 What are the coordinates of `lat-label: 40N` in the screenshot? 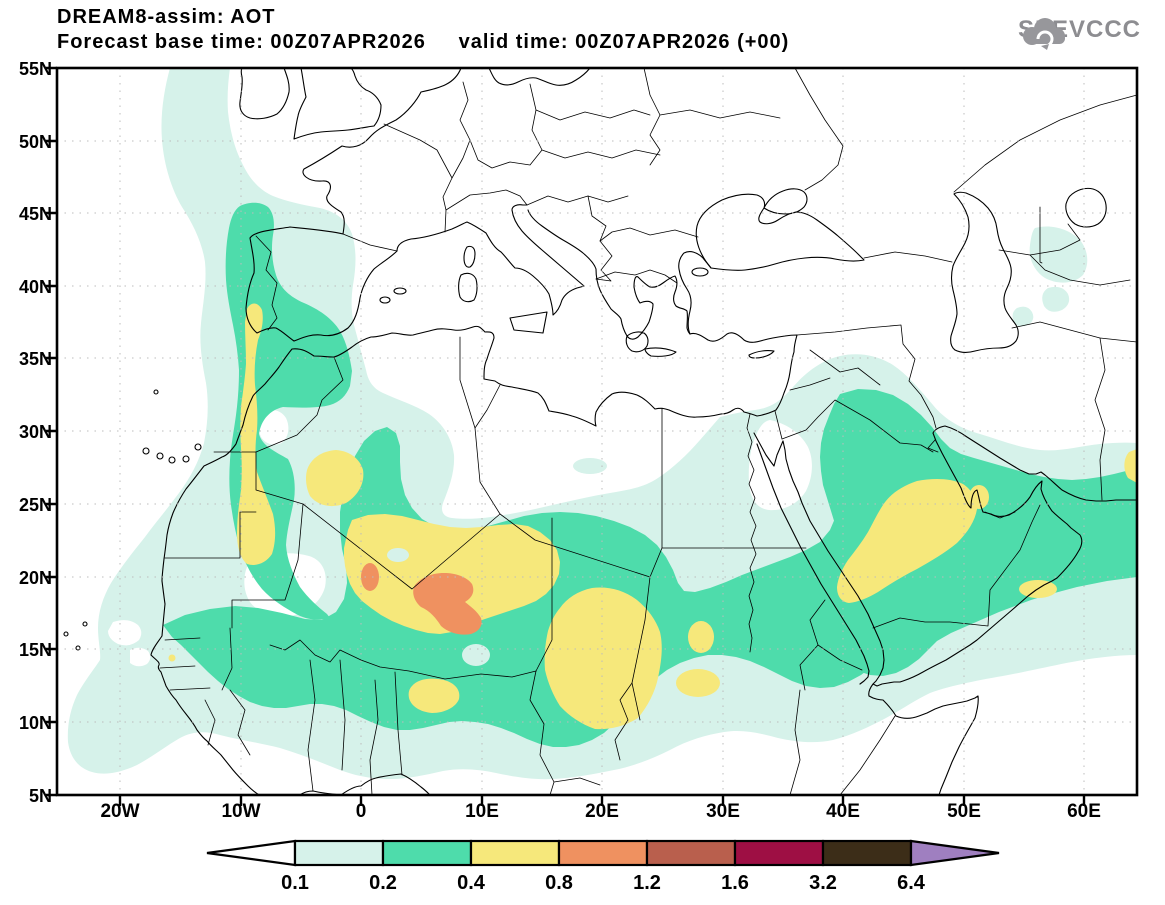 It's located at (35, 287).